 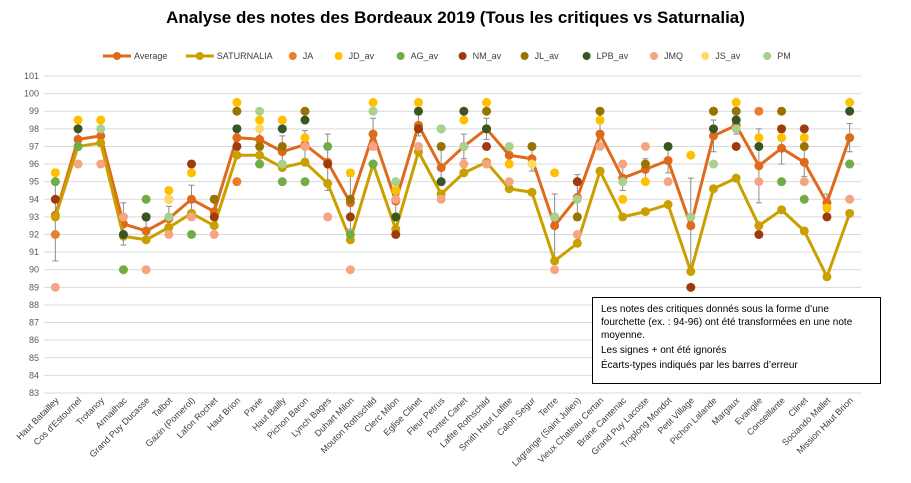 What do you see at coordinates (34, 305) in the screenshot?
I see `y-tick-label: 88` at bounding box center [34, 305].